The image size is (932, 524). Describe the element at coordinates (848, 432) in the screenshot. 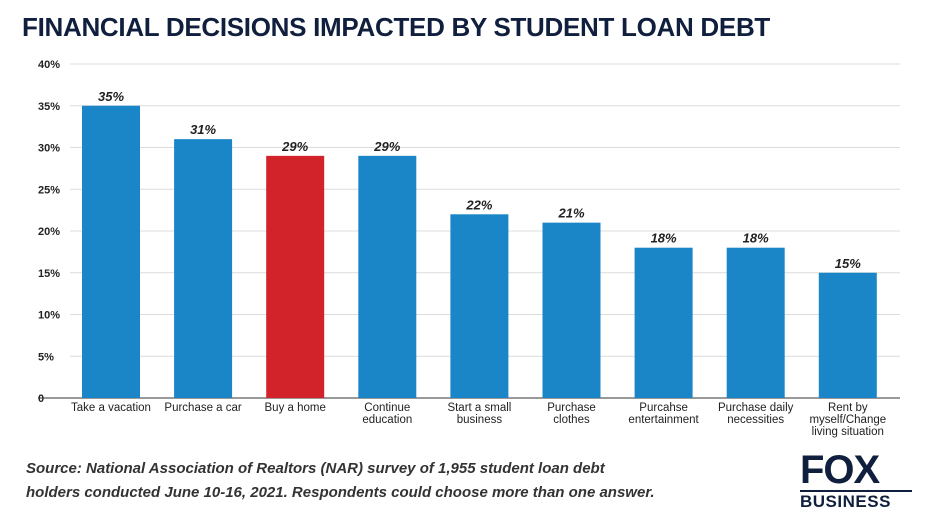

I see `x-tick-label-line: living situation` at that location.